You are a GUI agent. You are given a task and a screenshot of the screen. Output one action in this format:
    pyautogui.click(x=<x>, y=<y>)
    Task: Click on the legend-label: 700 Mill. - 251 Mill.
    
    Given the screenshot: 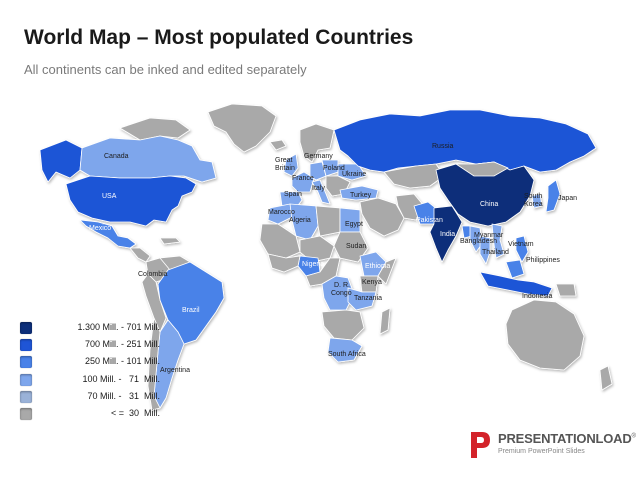 What is the action you would take?
    pyautogui.click(x=122, y=344)
    